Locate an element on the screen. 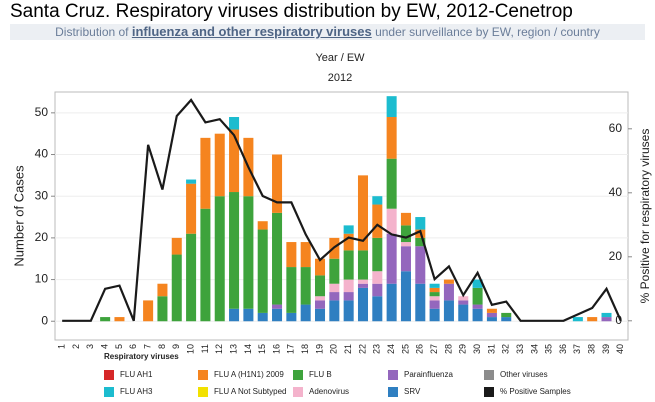  y-axis-title: Number of Cases is located at coordinates (18, 216).